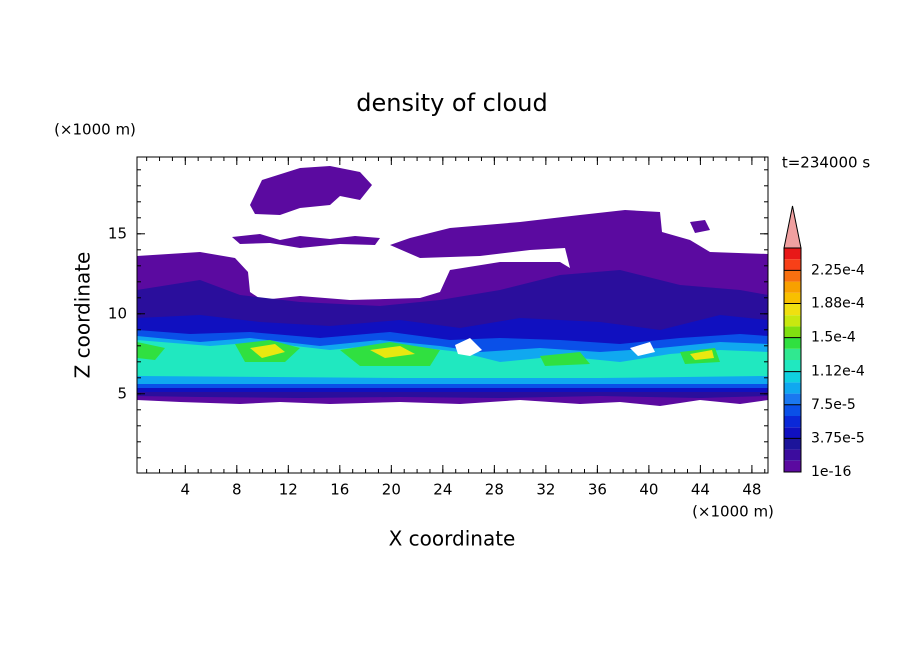  I want to click on x-tick-label: 16, so click(339, 490).